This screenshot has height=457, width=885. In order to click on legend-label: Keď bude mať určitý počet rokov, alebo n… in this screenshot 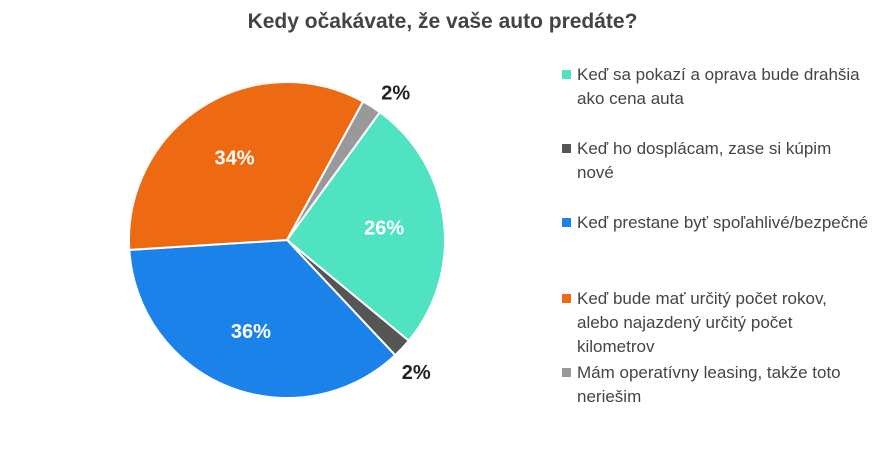, I will do `click(702, 322)`.